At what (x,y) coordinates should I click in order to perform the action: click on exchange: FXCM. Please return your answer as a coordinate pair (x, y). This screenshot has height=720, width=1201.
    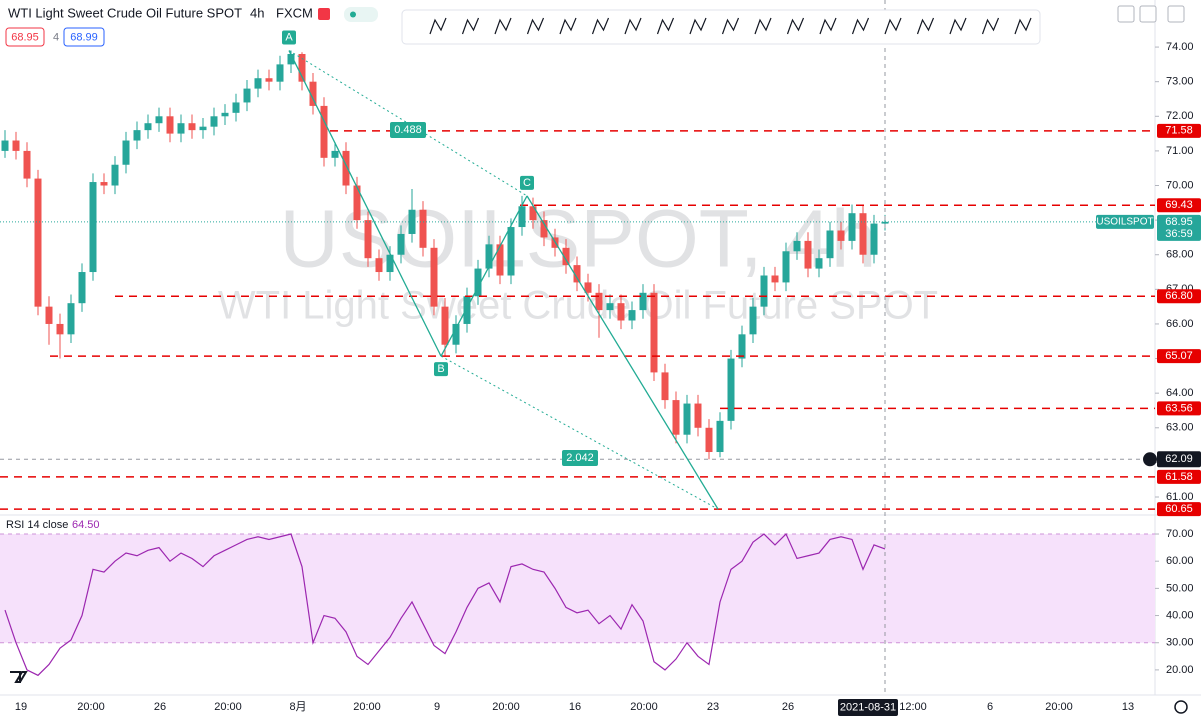
    Looking at the image, I should click on (294, 12).